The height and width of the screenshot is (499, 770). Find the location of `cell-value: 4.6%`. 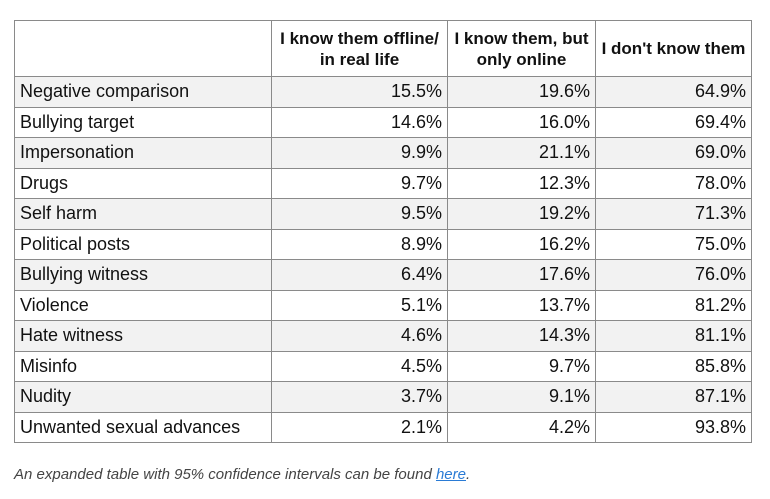

cell-value: 4.6% is located at coordinates (359, 336).